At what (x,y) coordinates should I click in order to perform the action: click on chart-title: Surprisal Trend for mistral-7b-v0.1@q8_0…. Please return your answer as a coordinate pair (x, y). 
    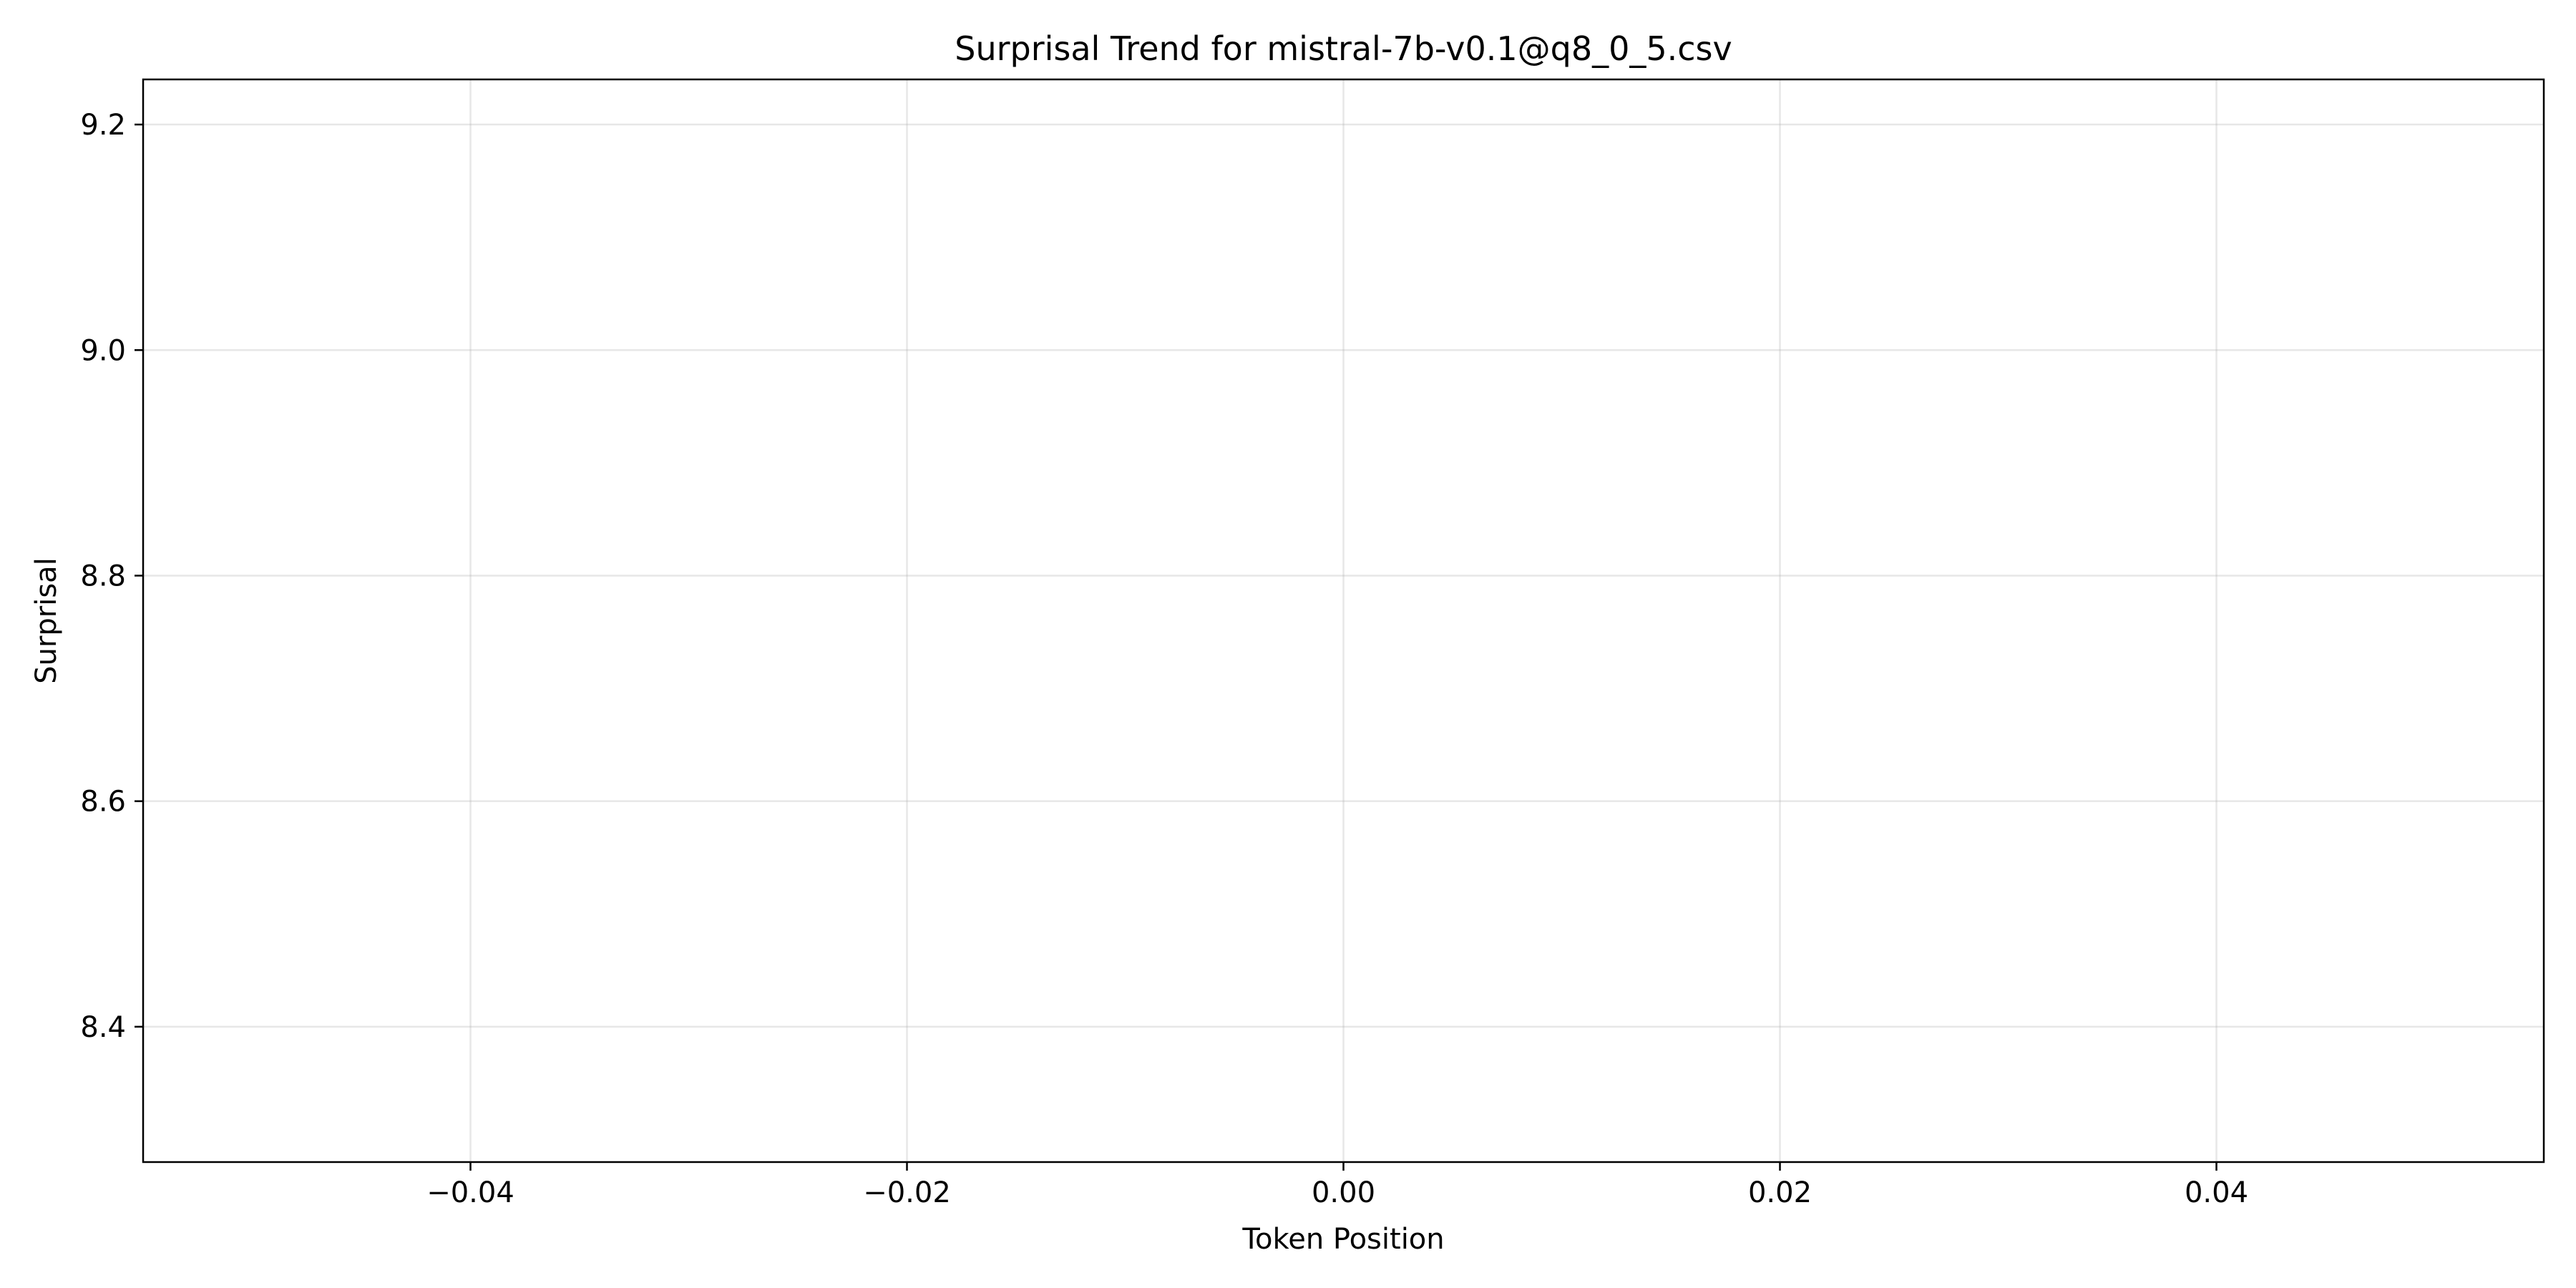
    Looking at the image, I should click on (1343, 48).